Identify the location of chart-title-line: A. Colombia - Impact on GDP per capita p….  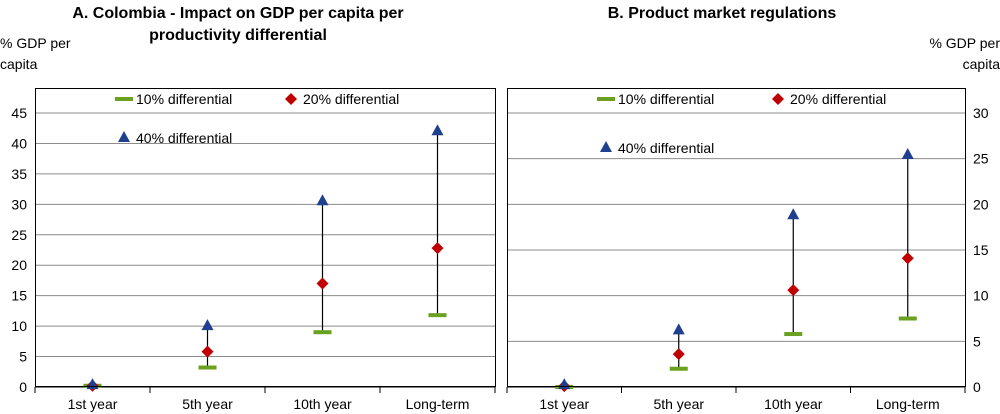
(237, 13).